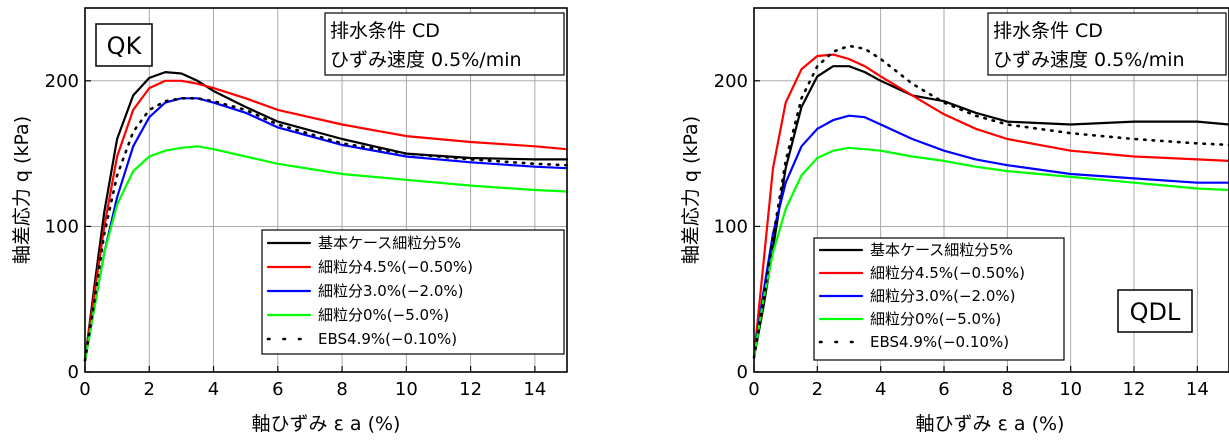 This screenshot has height=445, width=1229. I want to click on panel-id-box: QK, so click(124, 45).